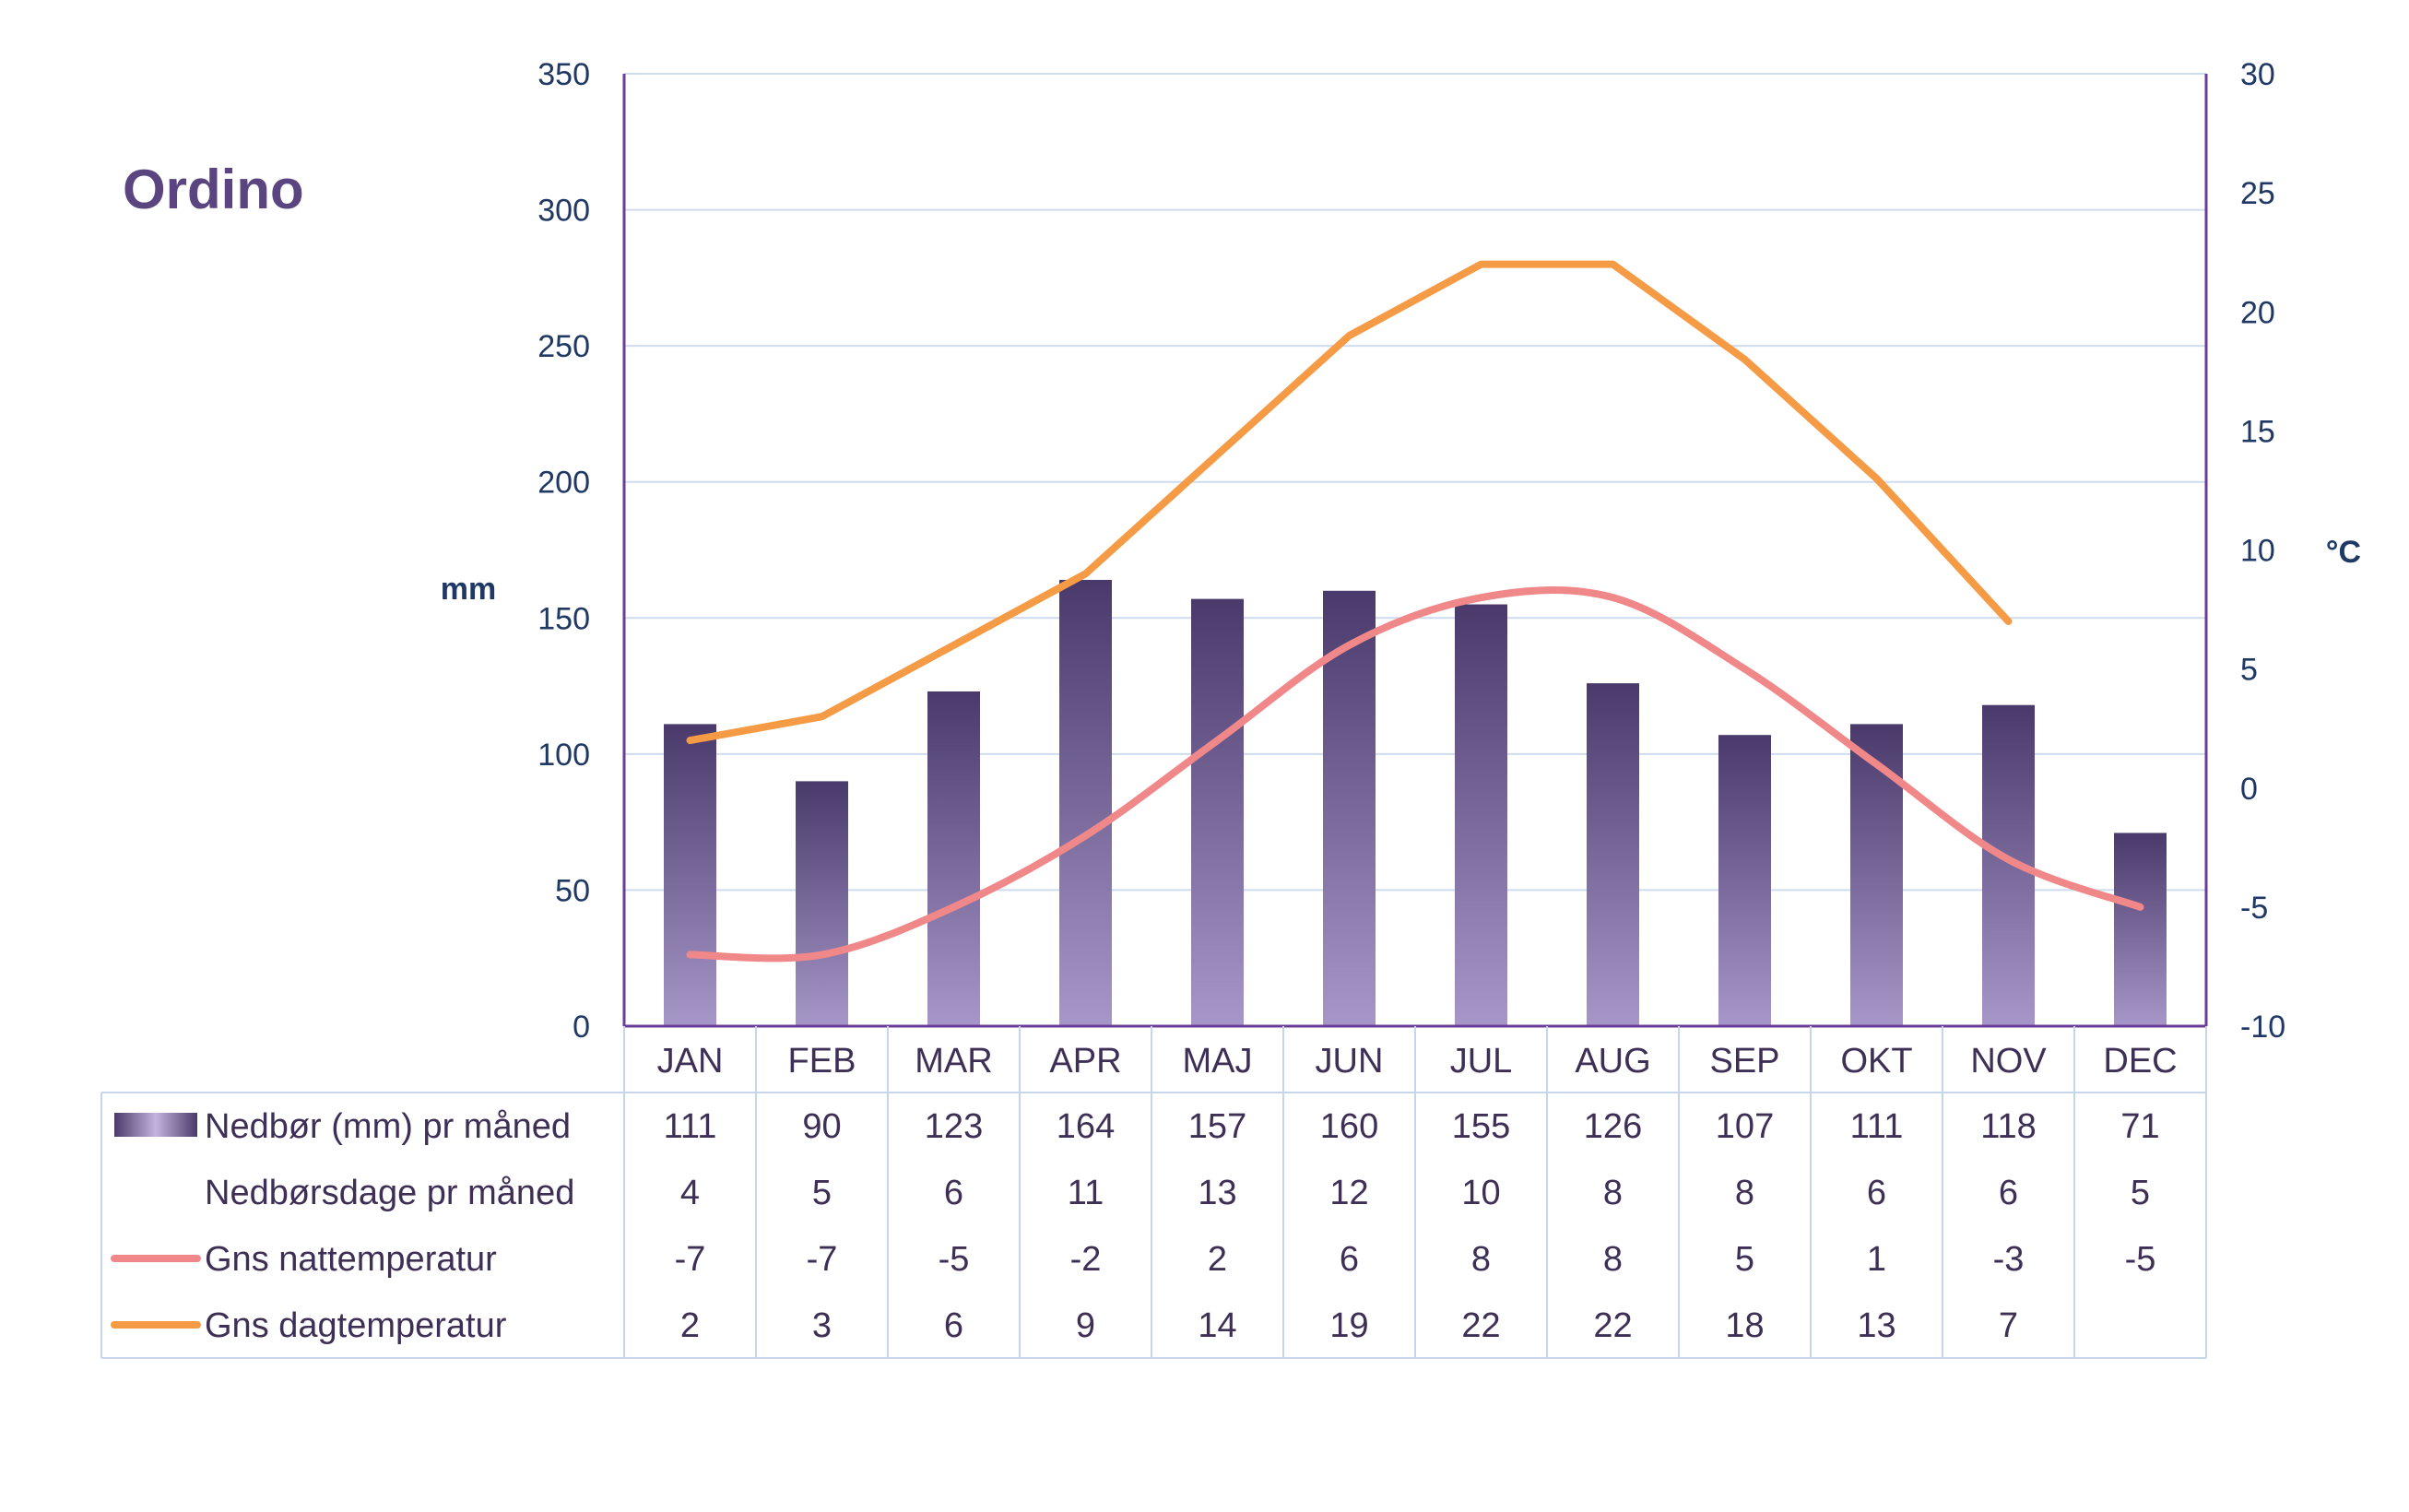 The height and width of the screenshot is (1512, 2409). I want to click on table-cell-value: 1, so click(1876, 1259).